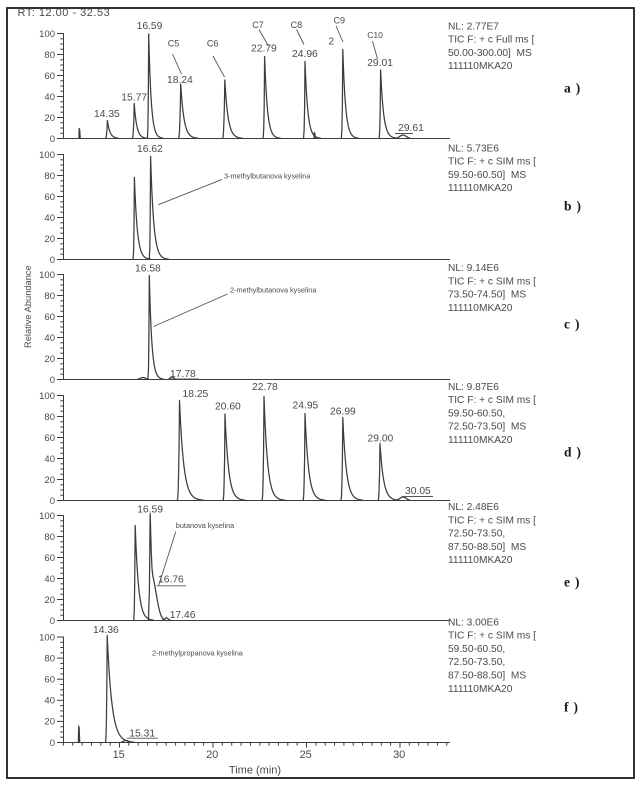 This screenshot has height=788, width=640. Describe the element at coordinates (205, 525) in the screenshot. I see `svg-text: butanova kyselina` at that location.